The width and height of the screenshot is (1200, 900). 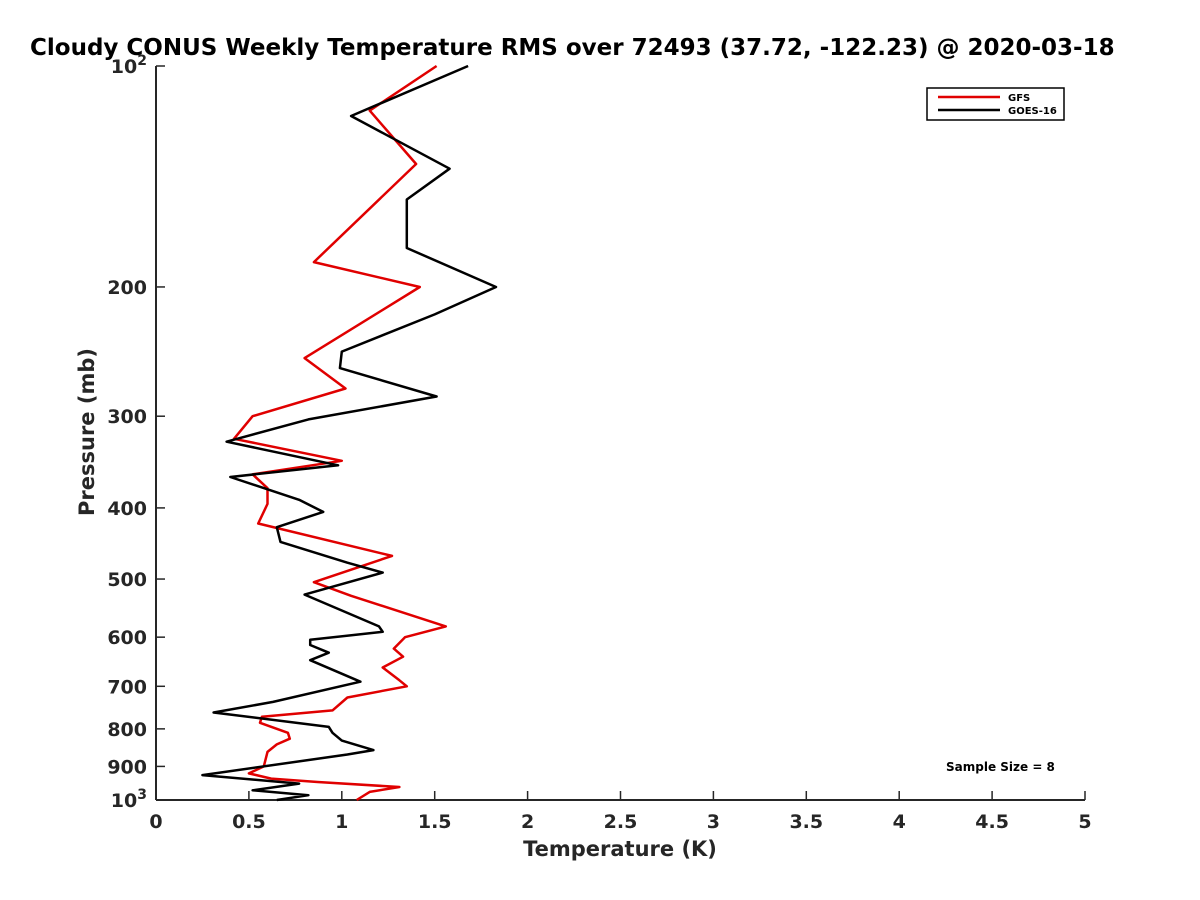 What do you see at coordinates (713, 822) in the screenshot?
I see `x-tick-label: 3` at bounding box center [713, 822].